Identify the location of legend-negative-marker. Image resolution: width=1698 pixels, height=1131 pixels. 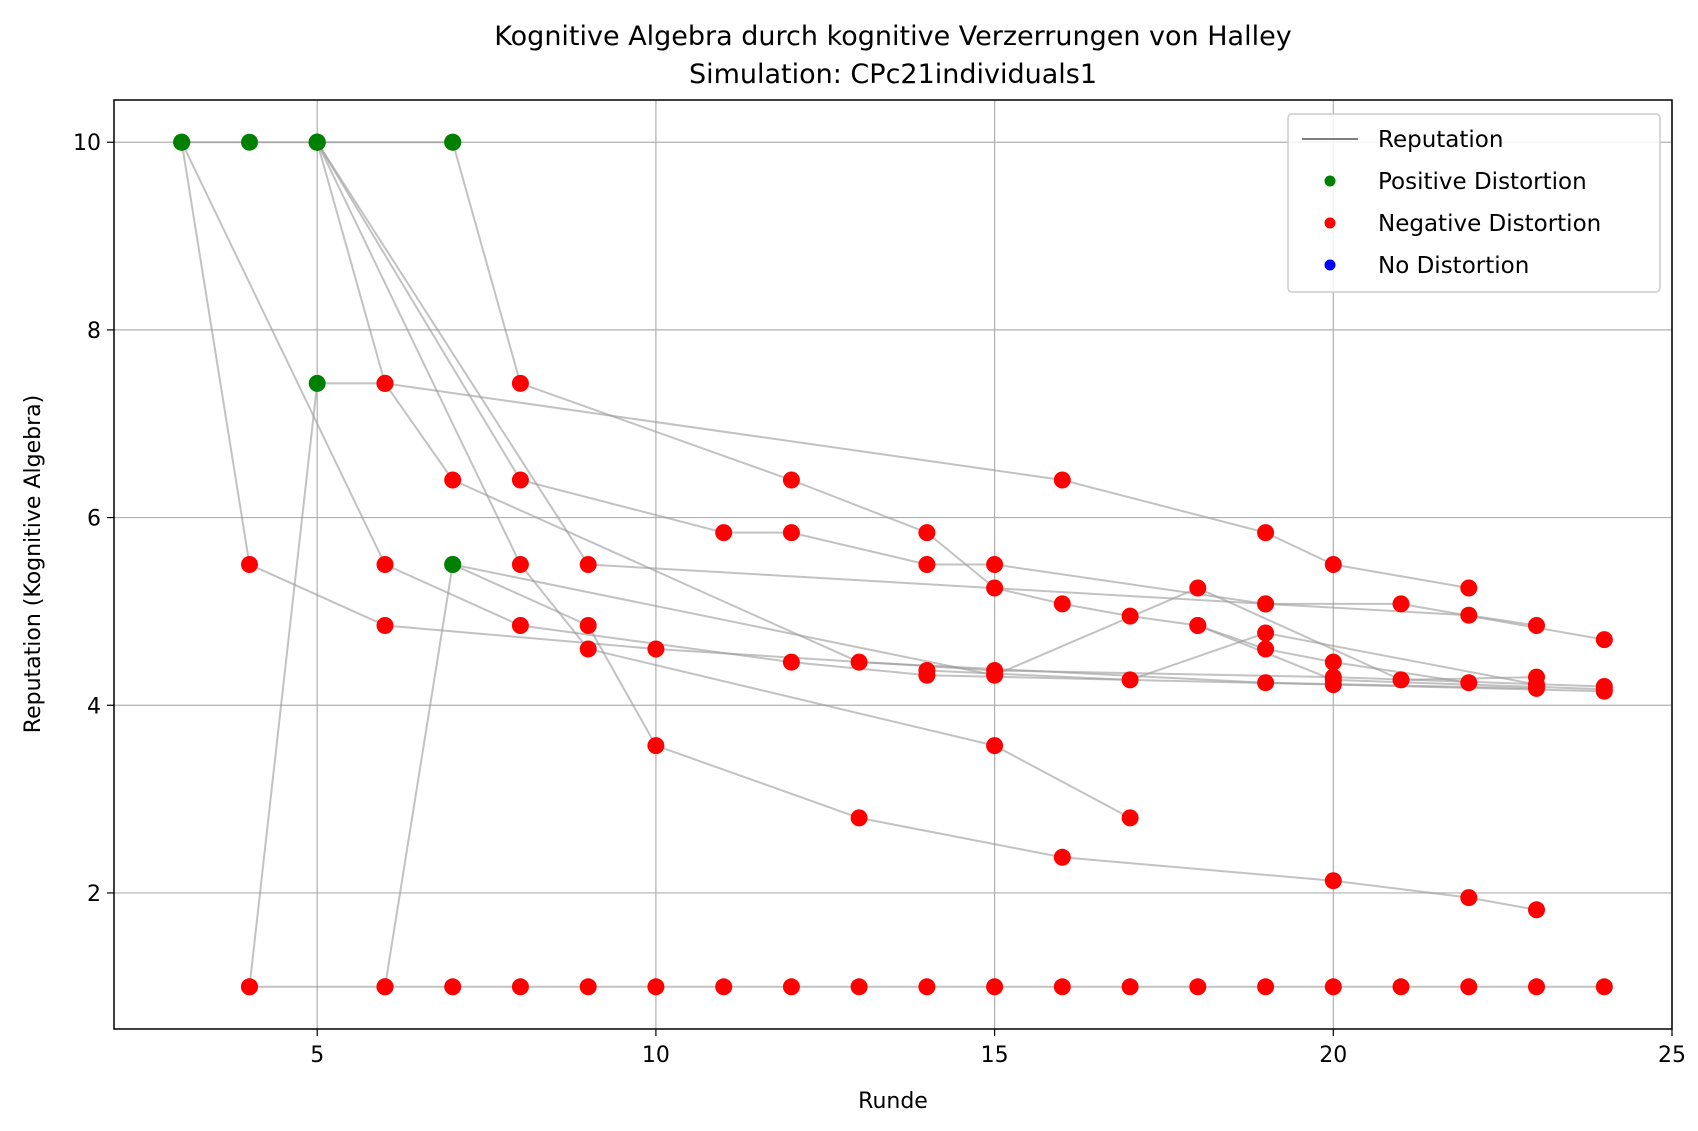
(1330, 223).